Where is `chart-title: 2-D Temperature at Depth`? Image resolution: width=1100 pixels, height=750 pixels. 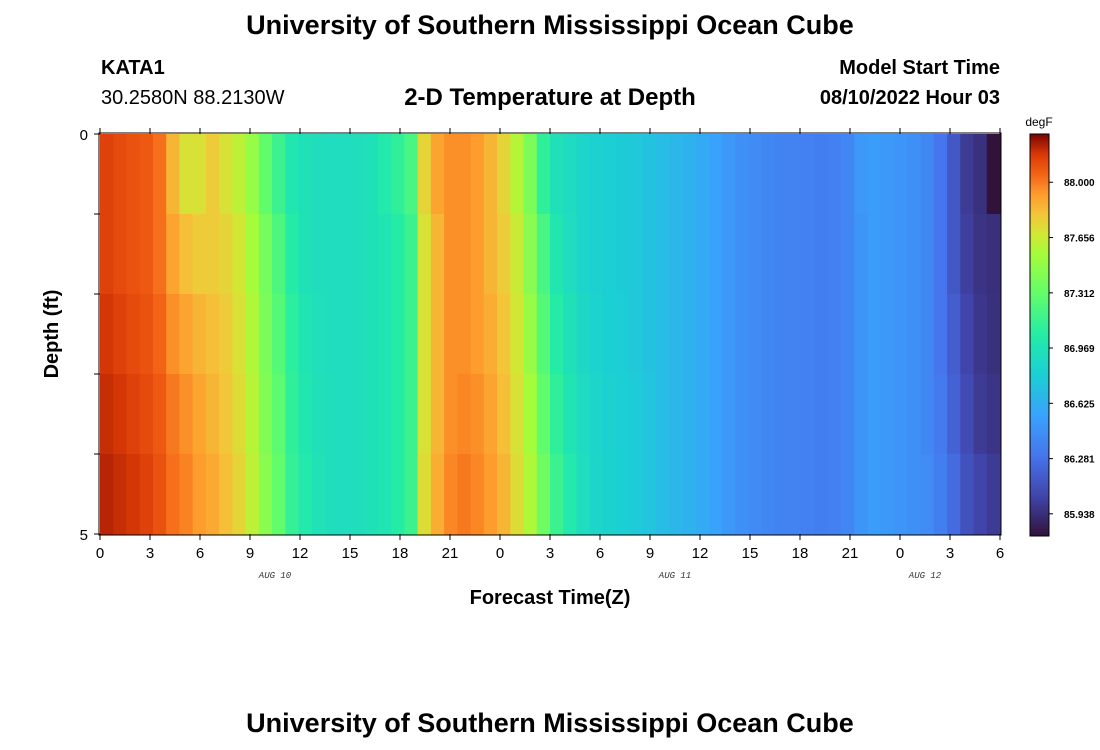 chart-title: 2-D Temperature at Depth is located at coordinates (550, 97).